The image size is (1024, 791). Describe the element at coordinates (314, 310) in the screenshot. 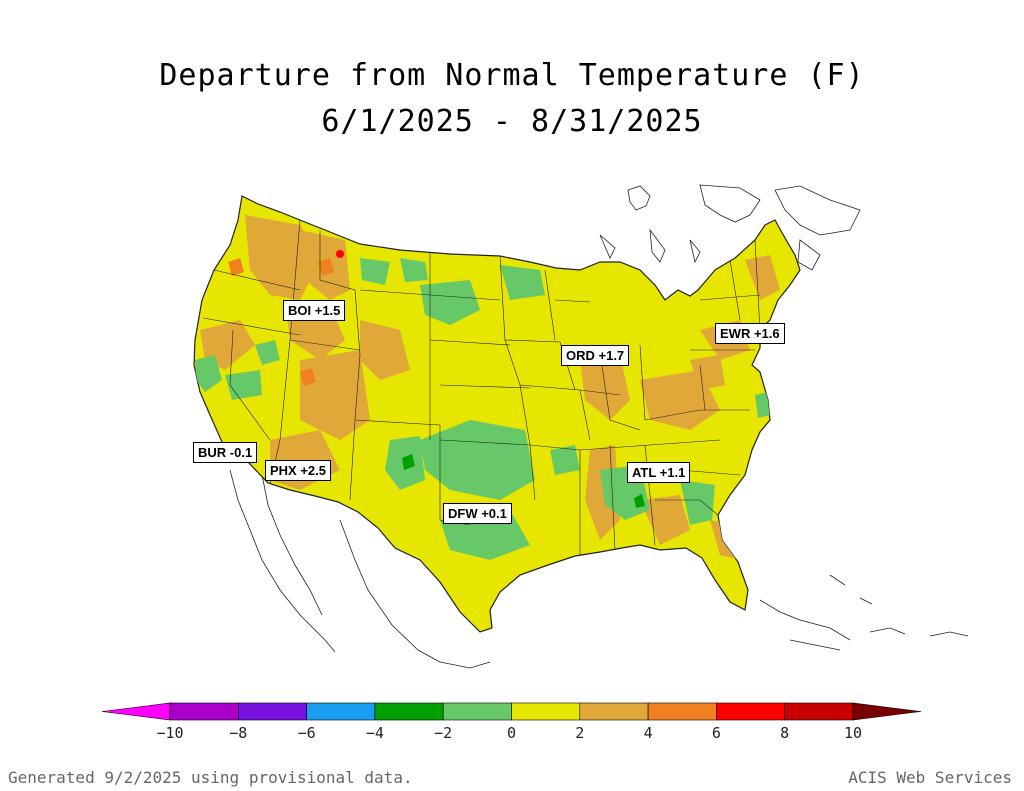

I see `station-label-boi: BOI +1.5` at that location.